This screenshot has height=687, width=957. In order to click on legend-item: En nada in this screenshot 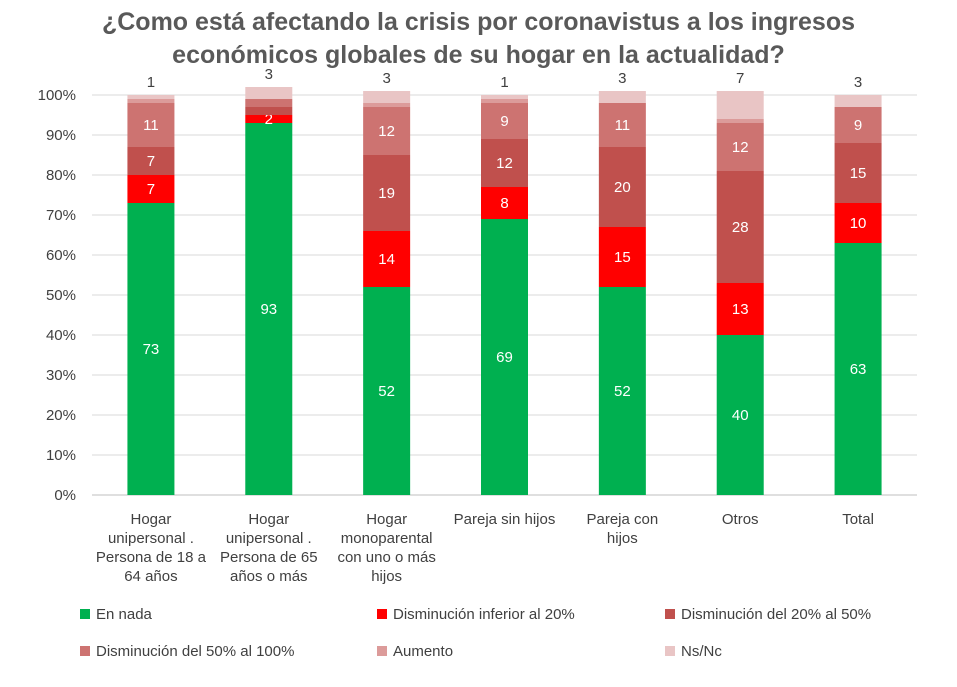, I will do `click(116, 614)`.